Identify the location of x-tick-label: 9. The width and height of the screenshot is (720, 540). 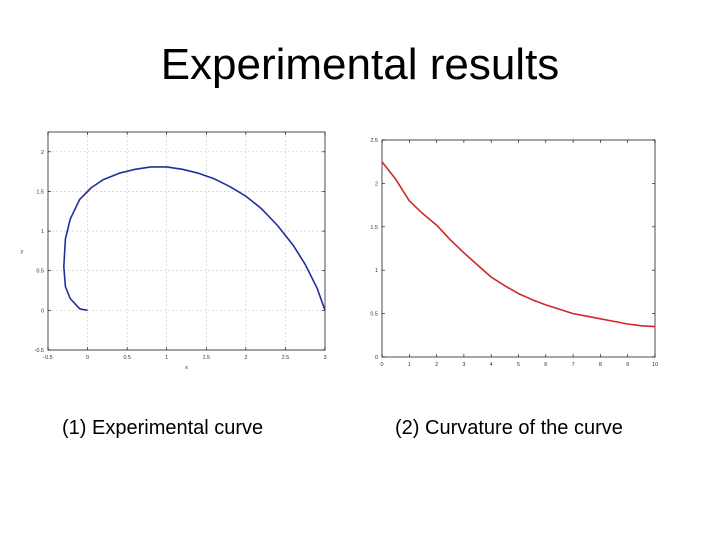
(627, 365).